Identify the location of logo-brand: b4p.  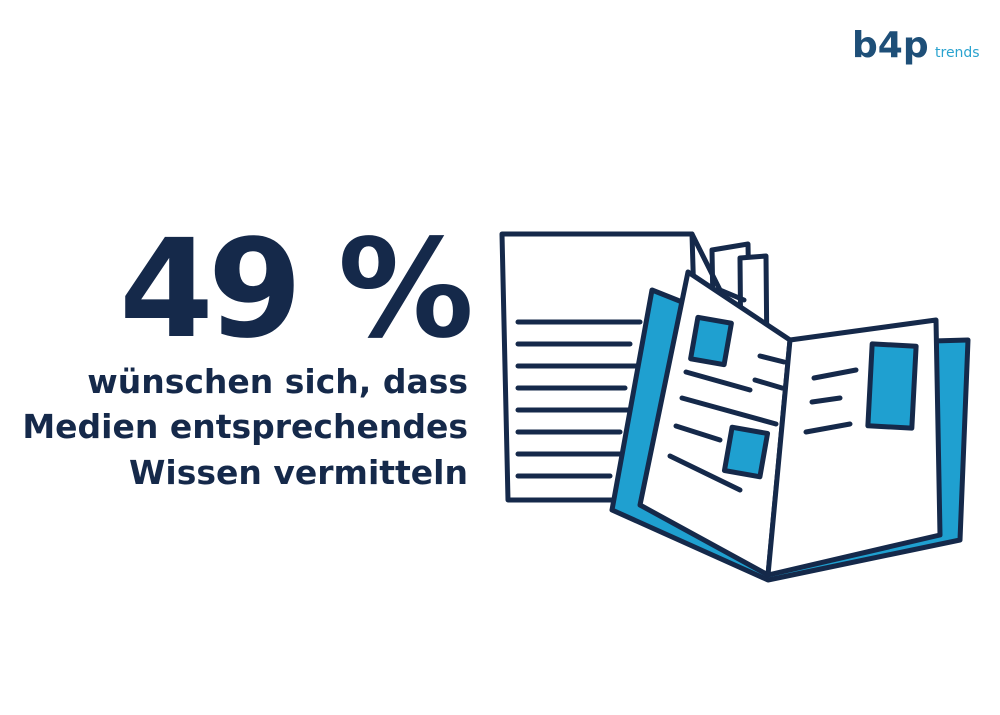
(890, 45).